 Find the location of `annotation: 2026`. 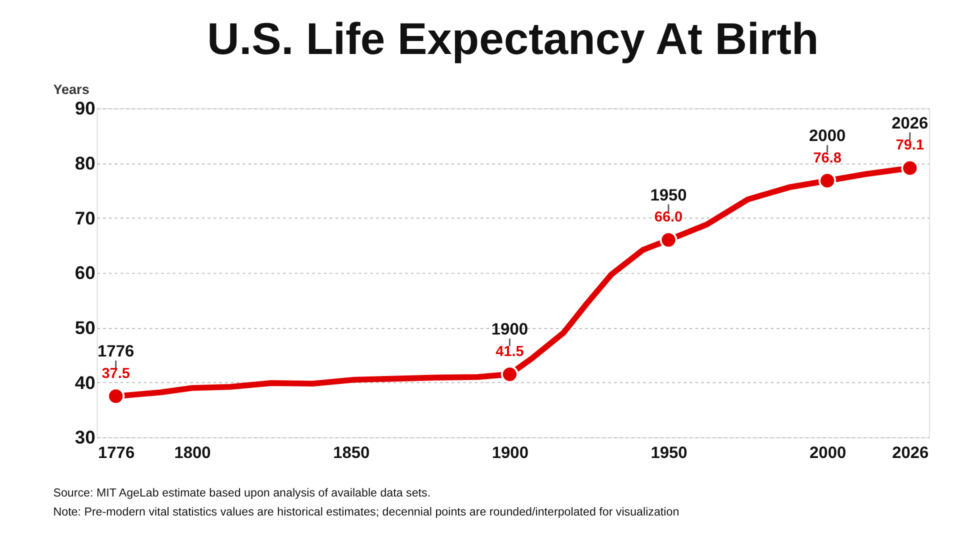

annotation: 2026 is located at coordinates (910, 123).